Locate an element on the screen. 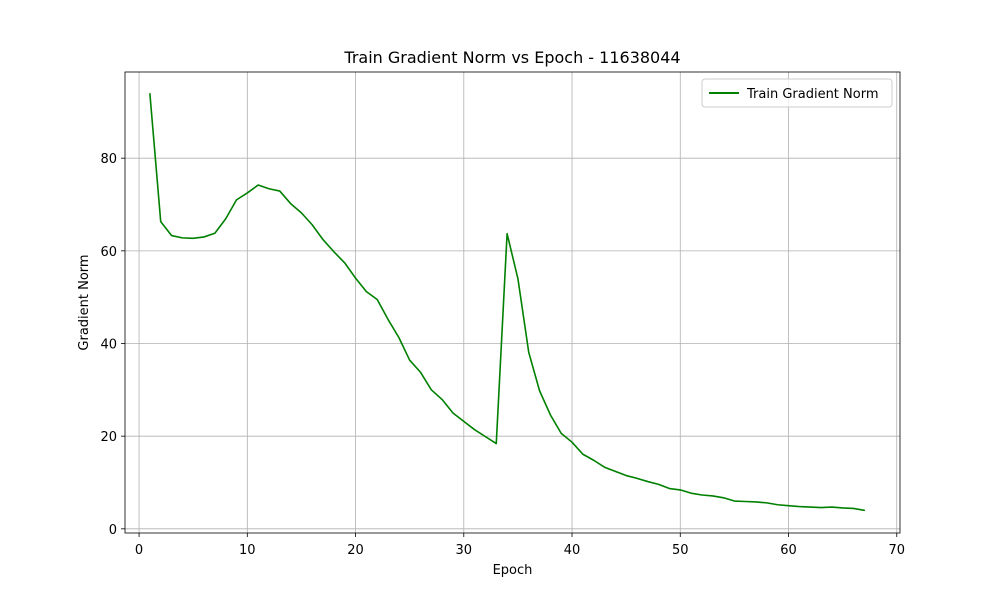  y-tick-label: 0 is located at coordinates (113, 530).